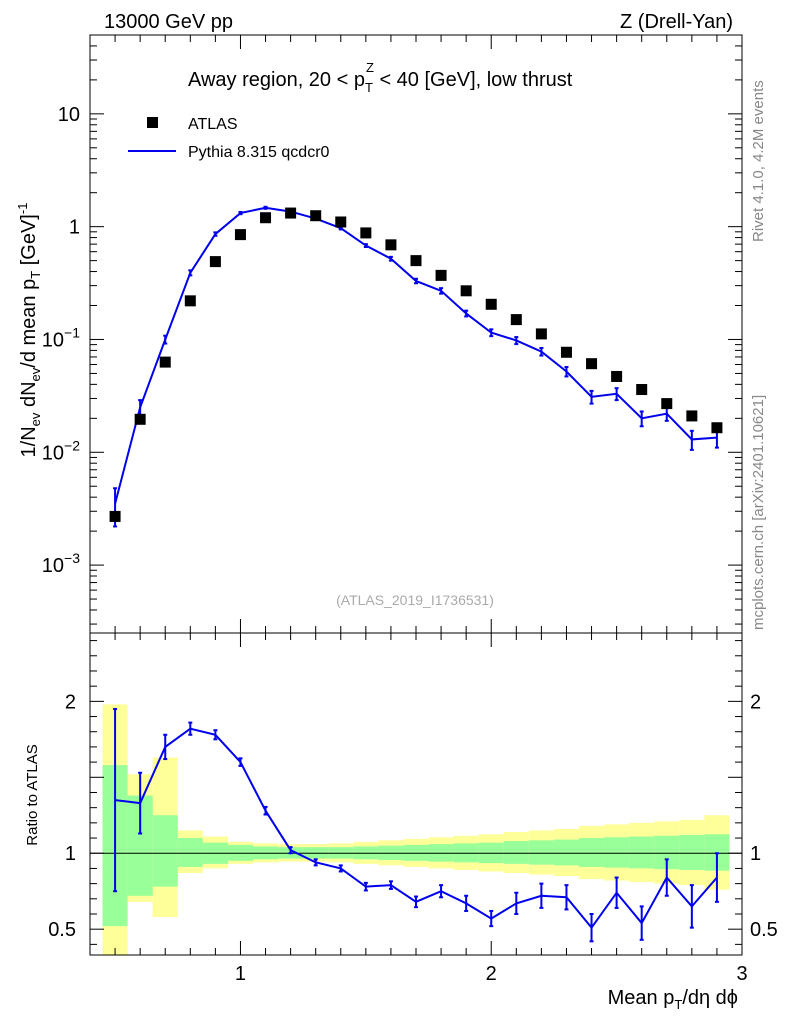 The image size is (786, 1024). Describe the element at coordinates (168, 22) in the screenshot. I see `header-left: 13000 GeV pp` at that location.